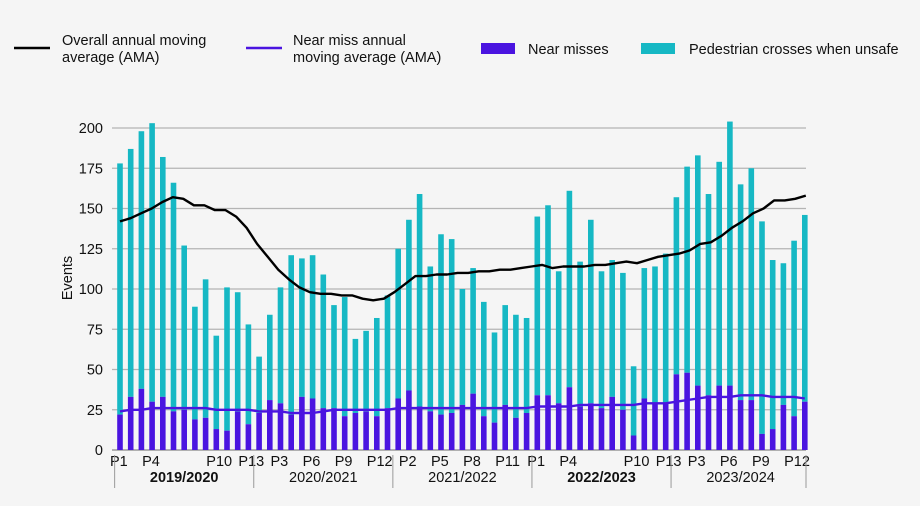 The height and width of the screenshot is (506, 920). I want to click on x-tick-label: P4, so click(151, 462).